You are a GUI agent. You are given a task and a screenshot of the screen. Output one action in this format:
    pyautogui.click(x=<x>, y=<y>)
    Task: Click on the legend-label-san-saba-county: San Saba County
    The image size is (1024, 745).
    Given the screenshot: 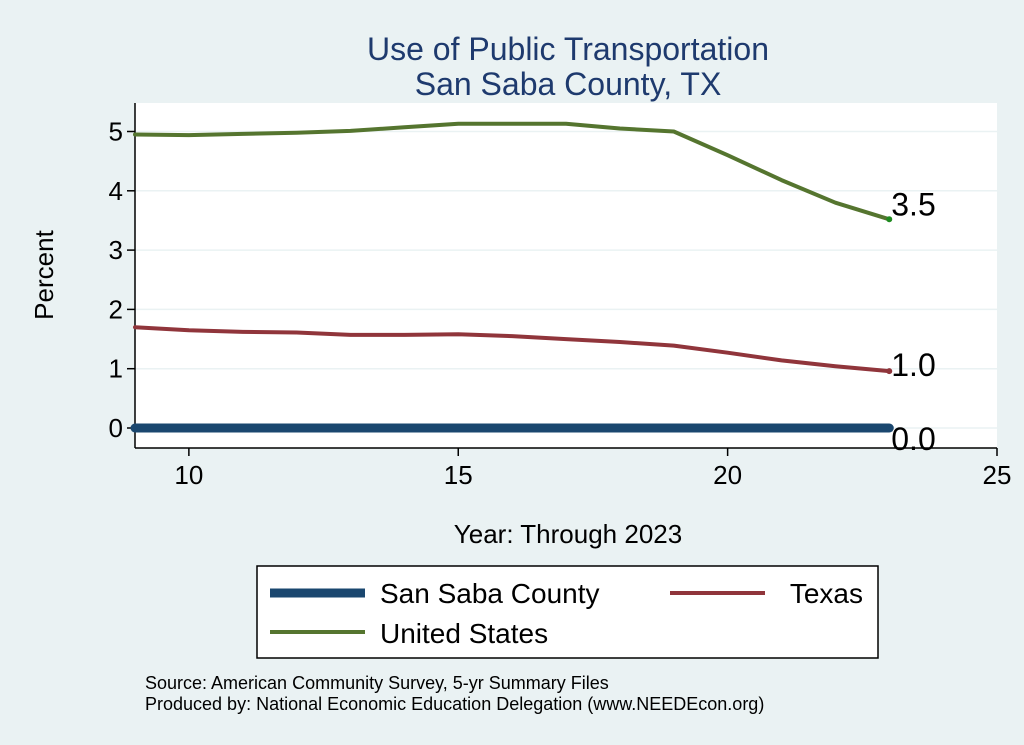 What is the action you would take?
    pyautogui.click(x=490, y=593)
    